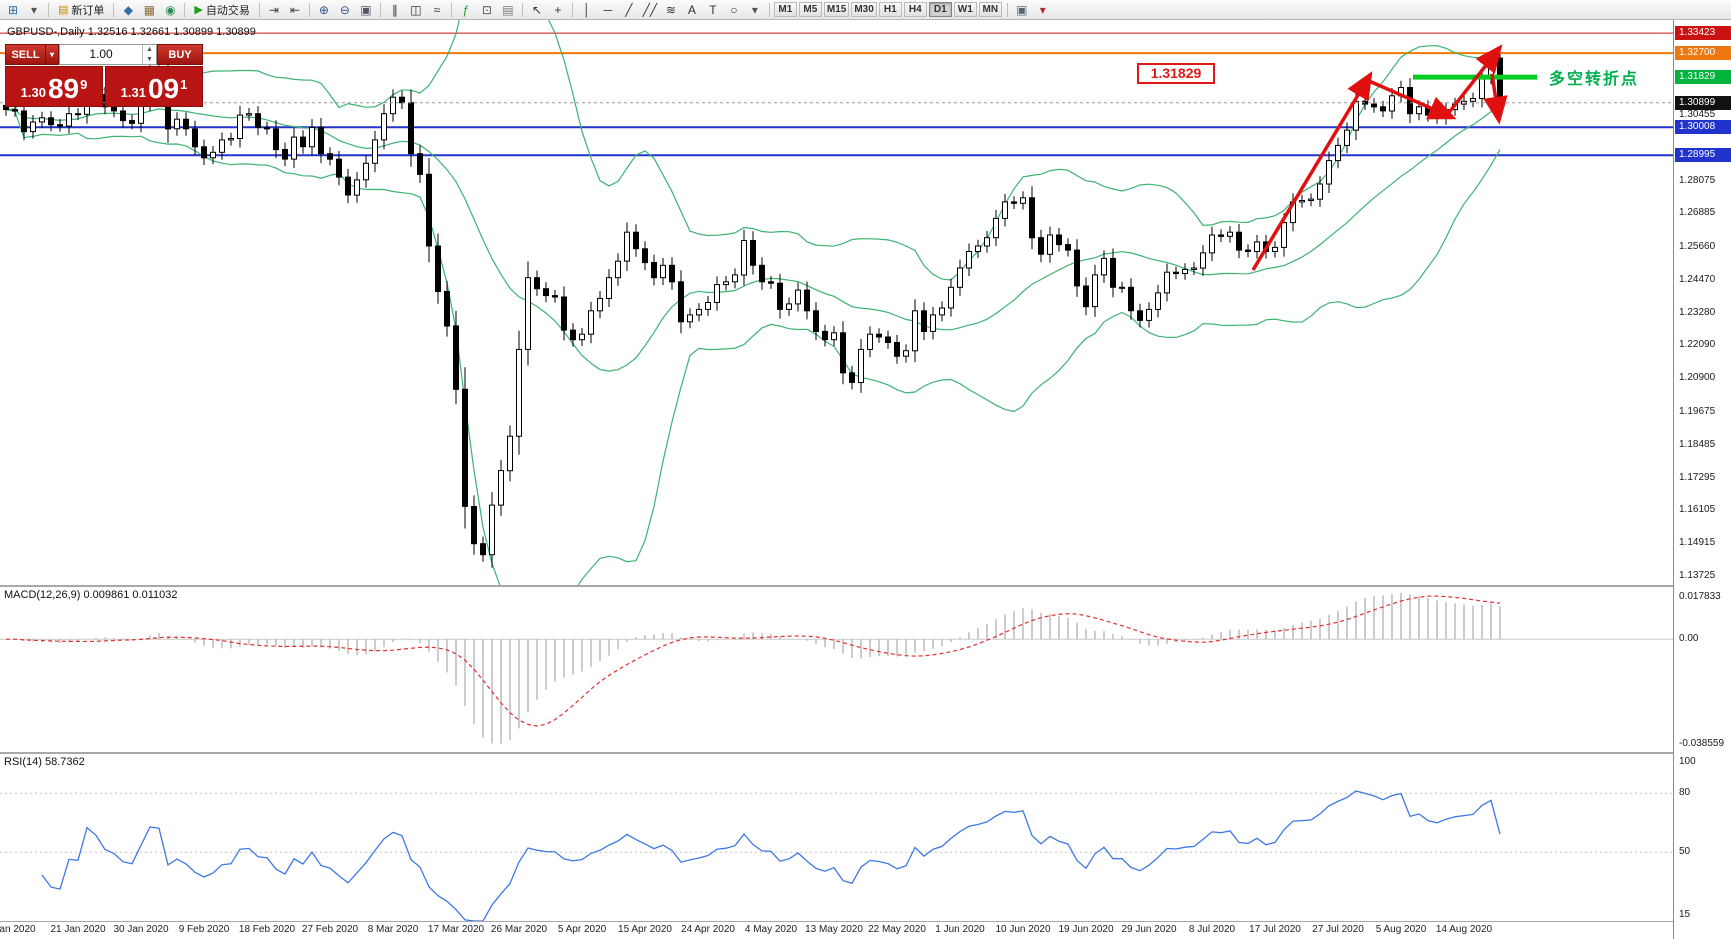 The height and width of the screenshot is (939, 1731). I want to click on price-tick: 1.24470, so click(1697, 279).